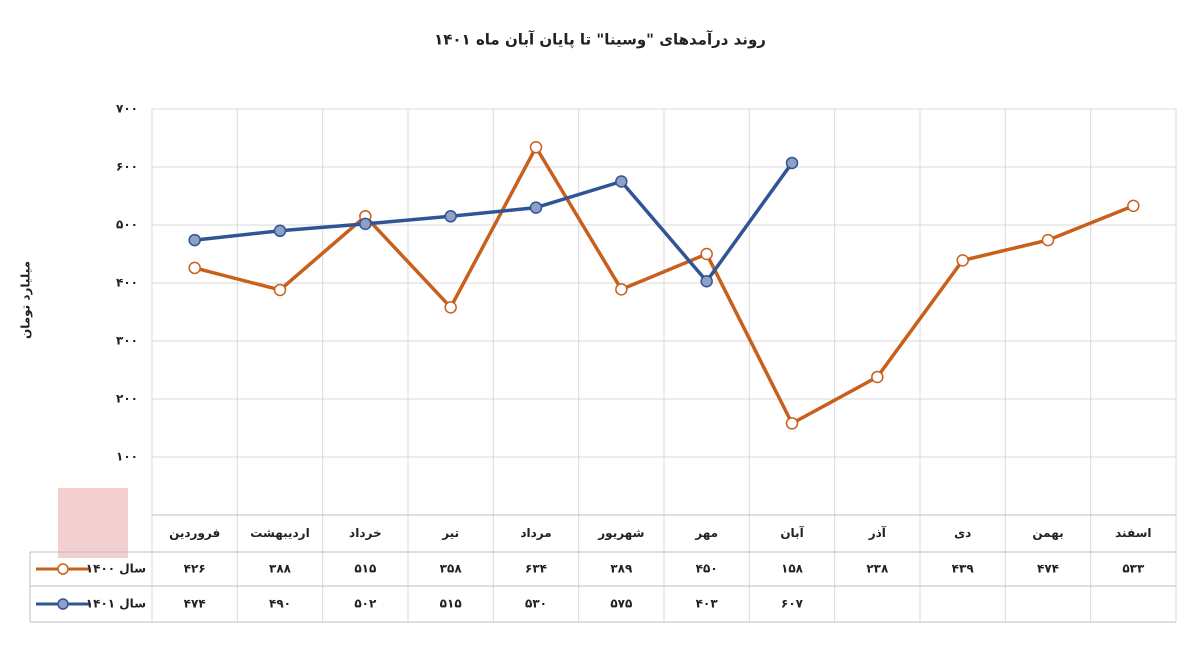 The width and height of the screenshot is (1200, 653). I want to click on x-tick-label: آبان, so click(792, 532).